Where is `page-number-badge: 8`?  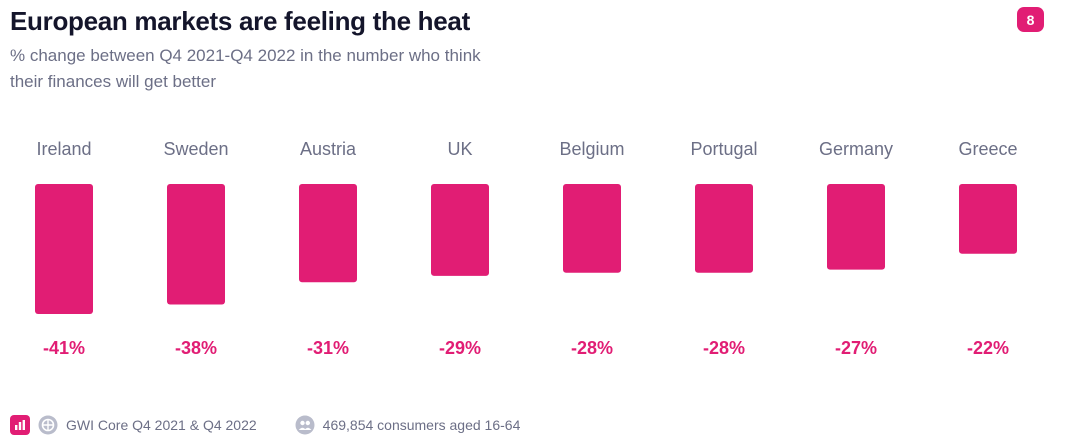
page-number-badge: 8 is located at coordinates (1030, 19).